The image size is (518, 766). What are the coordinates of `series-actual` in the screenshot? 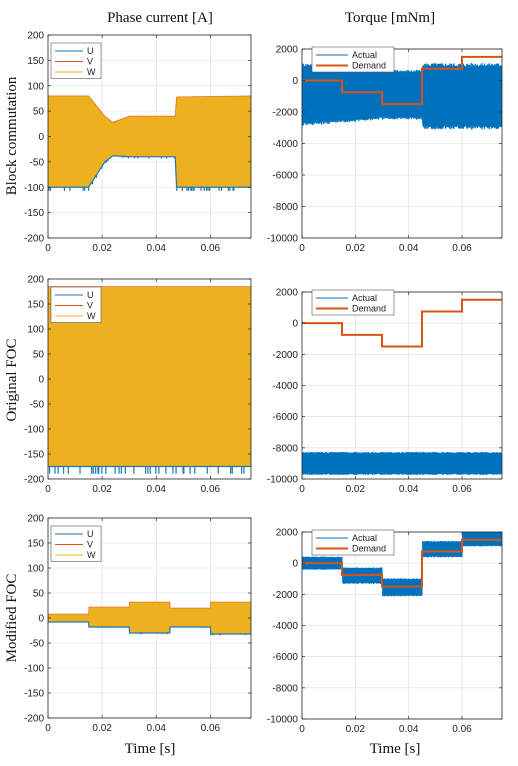 It's located at (402, 463).